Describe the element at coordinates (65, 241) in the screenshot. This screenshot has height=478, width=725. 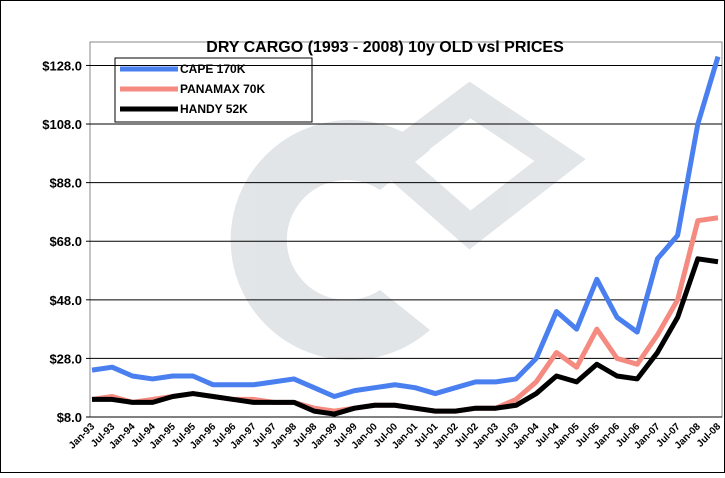
I see `y-tick-label: $68.0` at that location.